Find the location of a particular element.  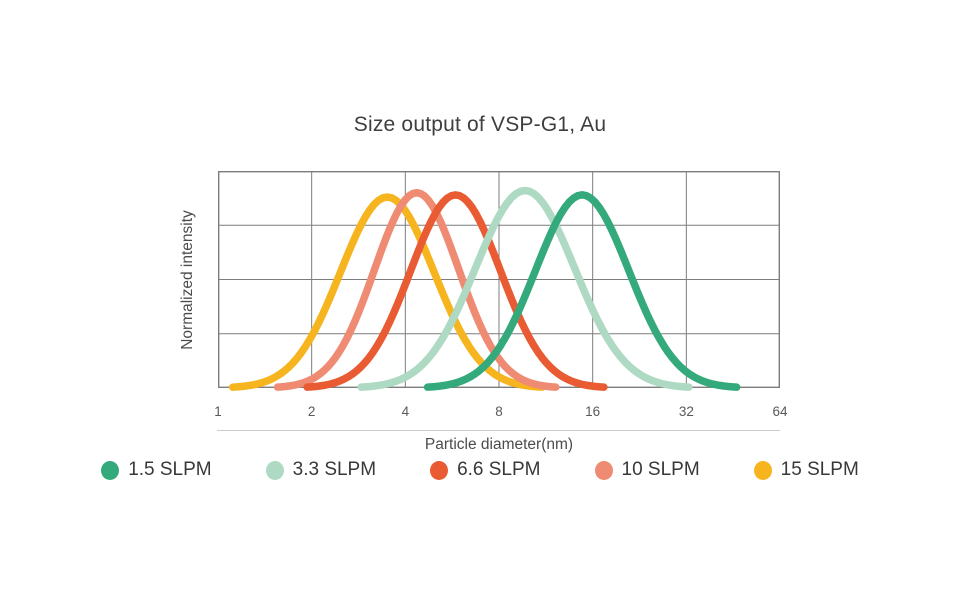

legend-item: 3.3 SLPM is located at coordinates (321, 470).